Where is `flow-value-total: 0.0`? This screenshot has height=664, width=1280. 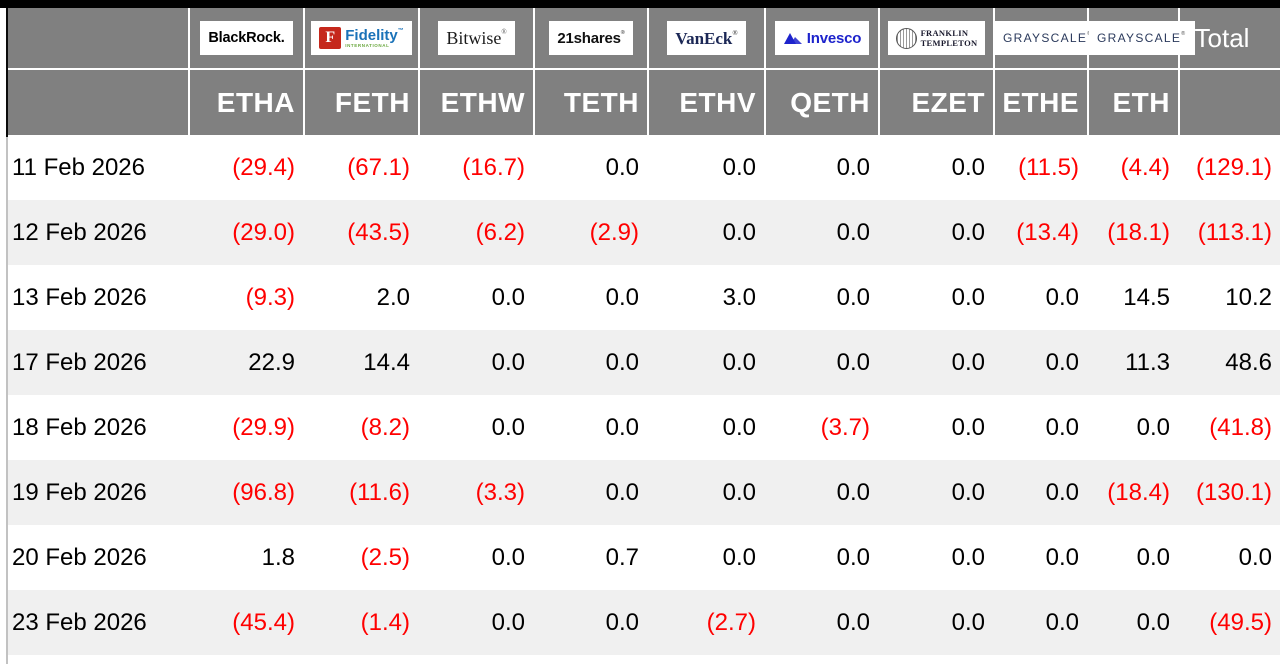 flow-value-total: 0.0 is located at coordinates (1229, 557).